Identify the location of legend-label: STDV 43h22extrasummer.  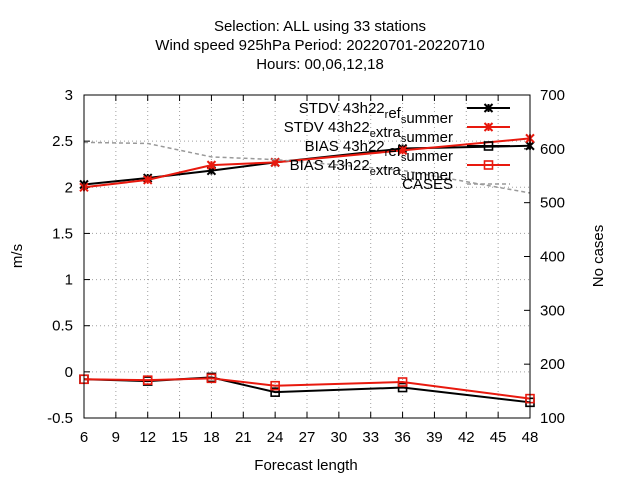
(368, 132).